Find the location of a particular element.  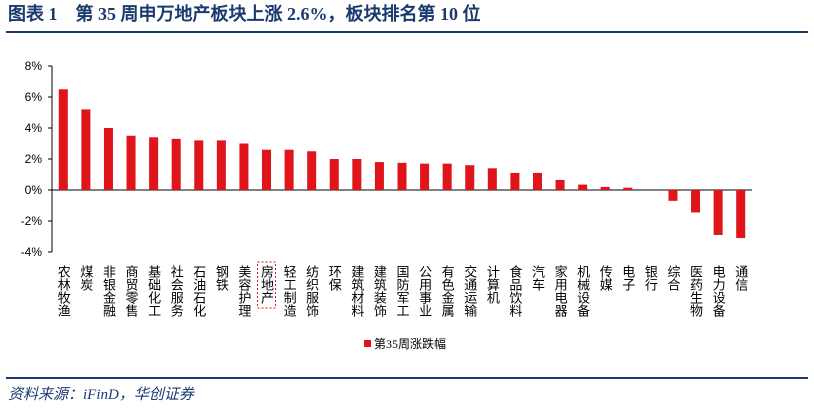

x-tick-label: 建筑装饰 is located at coordinates (379, 291).